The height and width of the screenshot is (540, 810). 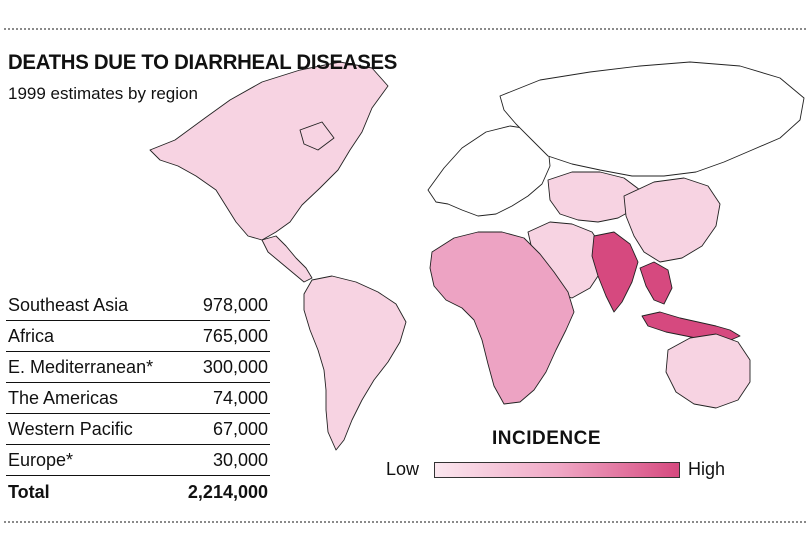 What do you see at coordinates (502, 318) in the screenshot?
I see `region-africa` at bounding box center [502, 318].